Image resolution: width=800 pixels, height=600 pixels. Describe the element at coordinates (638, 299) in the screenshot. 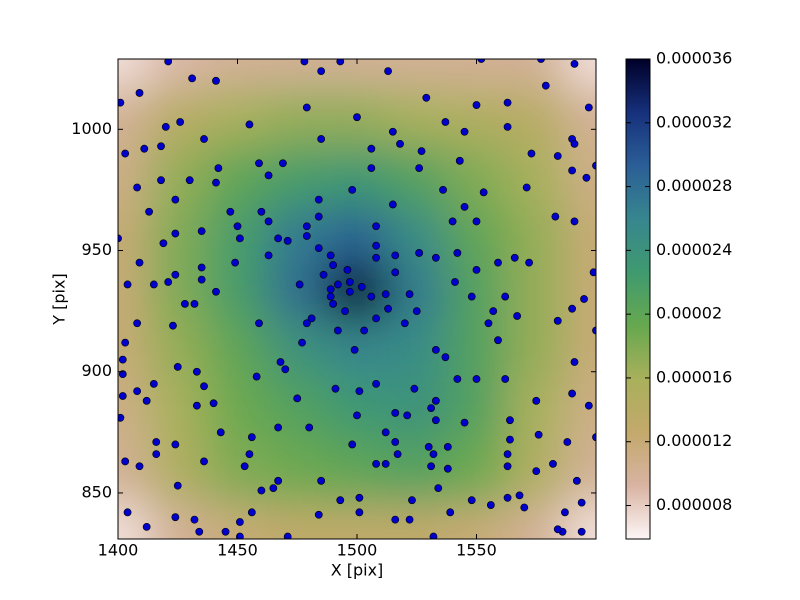

I see `colorbar` at that location.